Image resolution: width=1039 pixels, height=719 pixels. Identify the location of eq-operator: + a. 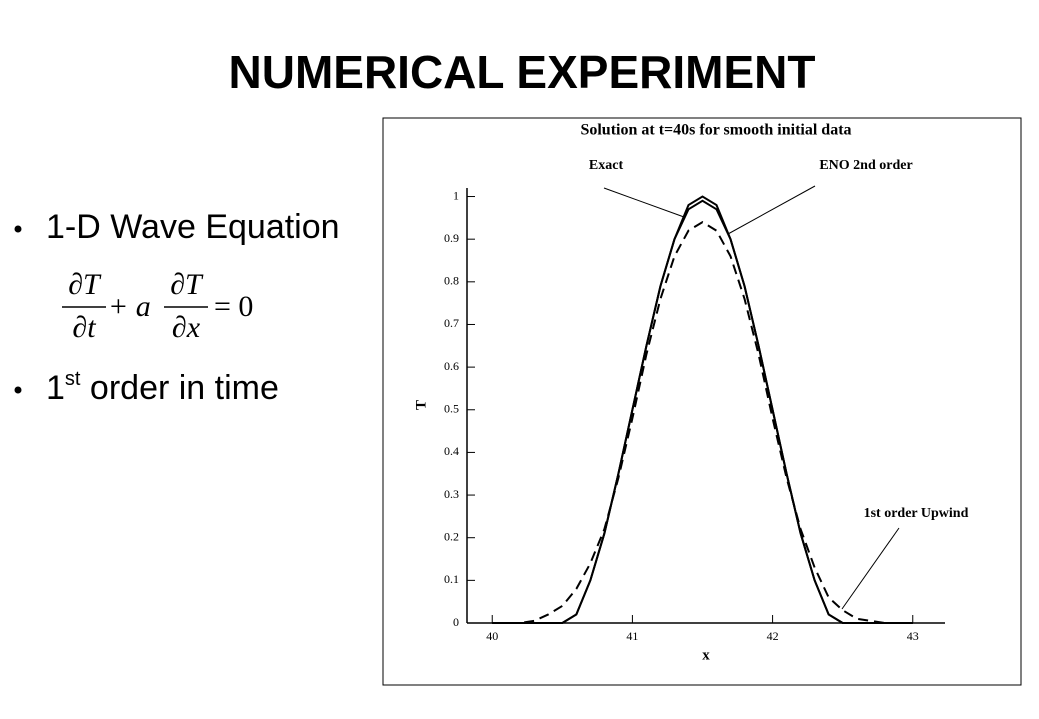
(129, 306).